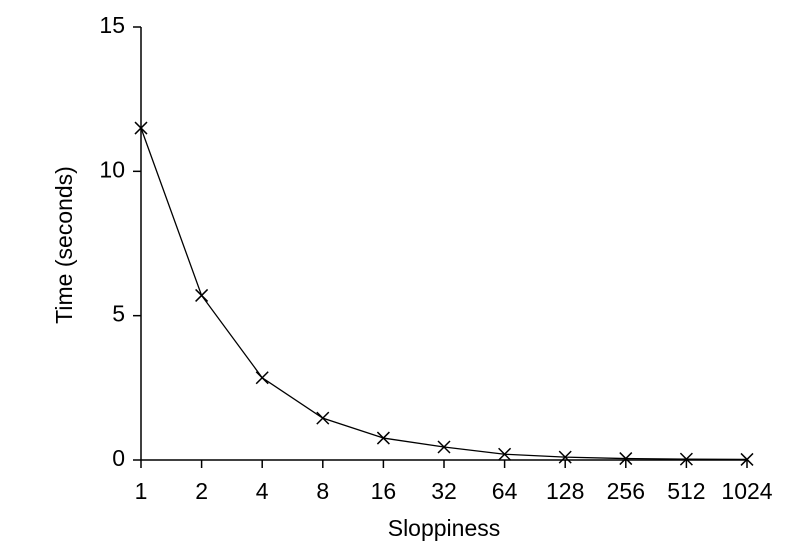 The image size is (798, 558). I want to click on x-tick-label: 64, so click(505, 491).